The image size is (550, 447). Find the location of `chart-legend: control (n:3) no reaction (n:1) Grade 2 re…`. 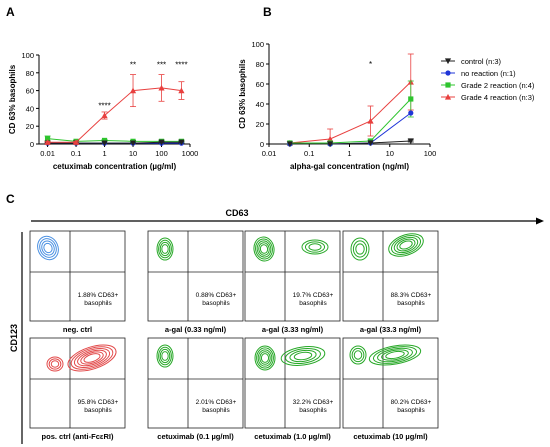

chart-legend: control (n:3) no reaction (n:1) Grade 2 re… is located at coordinates (488, 79).